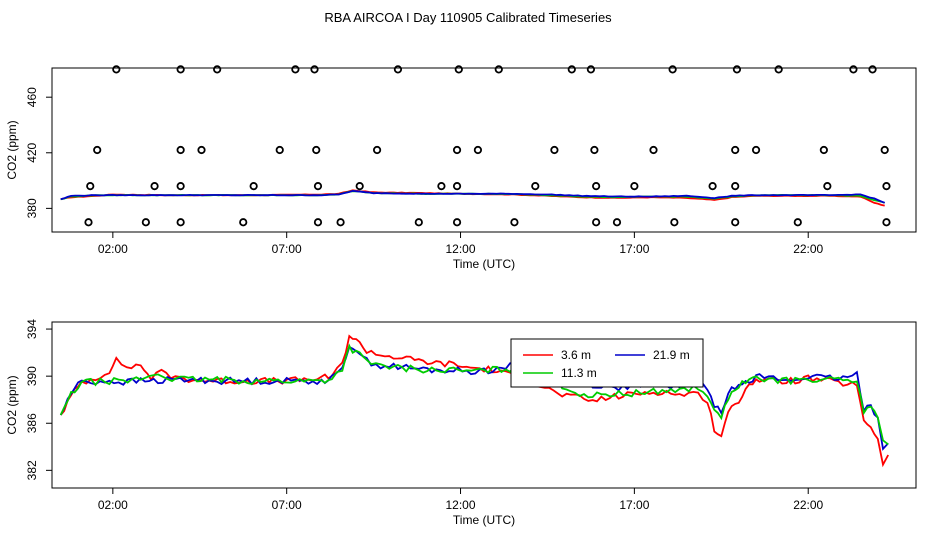 This screenshot has width=936, height=545. What do you see at coordinates (32, 376) in the screenshot?
I see `y-tick-label: 390` at bounding box center [32, 376].